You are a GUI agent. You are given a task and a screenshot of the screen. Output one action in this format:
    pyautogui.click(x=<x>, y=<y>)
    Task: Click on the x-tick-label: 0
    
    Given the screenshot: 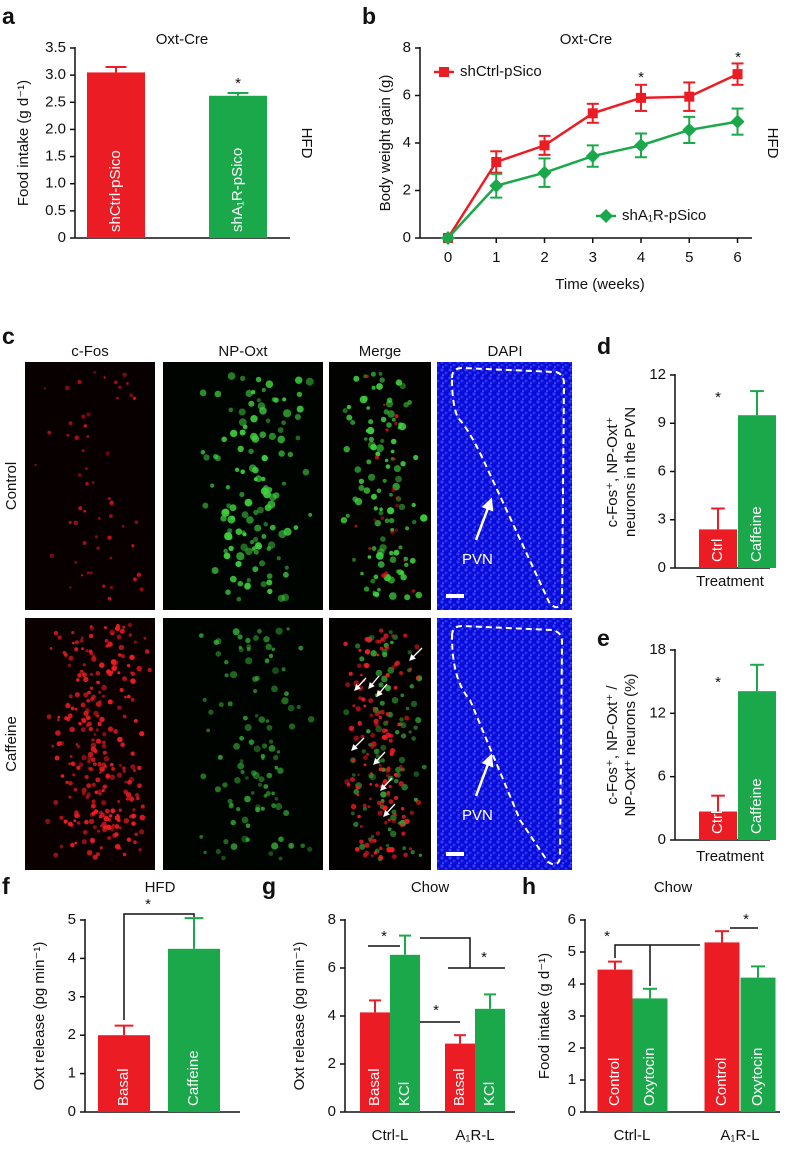 What is the action you would take?
    pyautogui.click(x=448, y=257)
    